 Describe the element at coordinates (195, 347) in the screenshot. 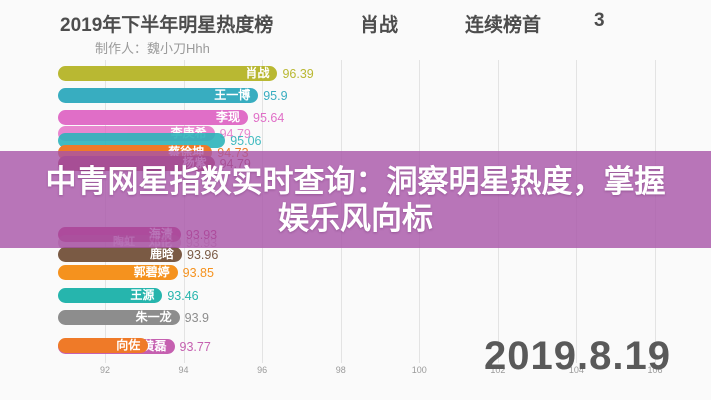

I see `bar-value-label: 93.77` at that location.